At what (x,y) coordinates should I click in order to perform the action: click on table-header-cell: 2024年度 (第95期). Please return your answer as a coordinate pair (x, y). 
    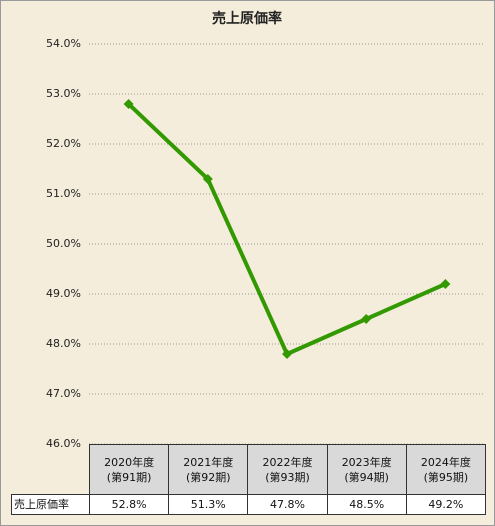
    Looking at the image, I should click on (445, 469).